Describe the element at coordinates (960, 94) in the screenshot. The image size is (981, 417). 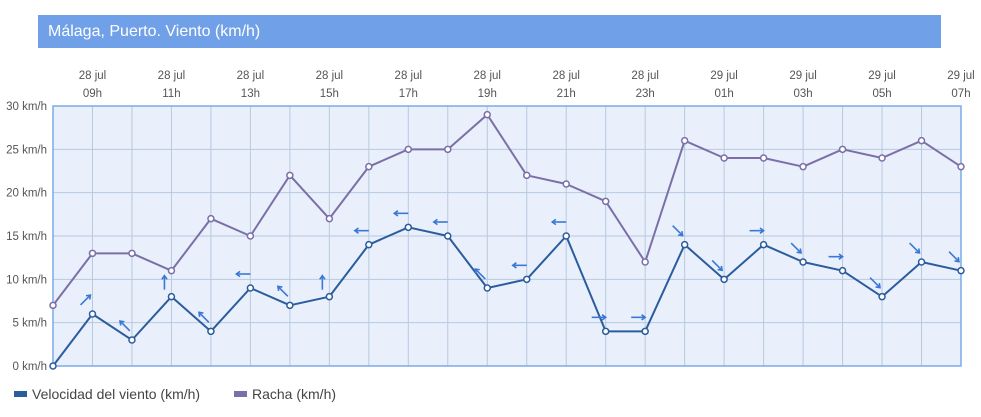
I see `x-tick-hour: 07h` at that location.